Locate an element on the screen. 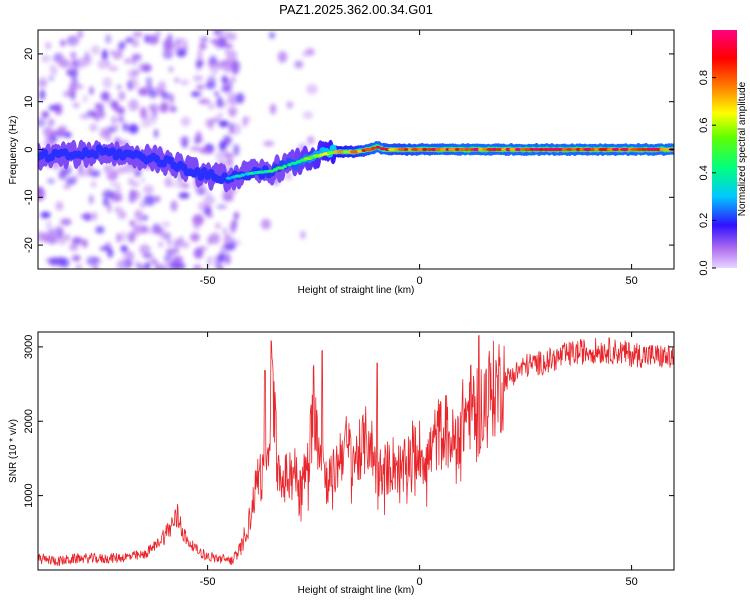 The image size is (750, 600). colorbar-tick-label: 0.6 is located at coordinates (704, 125).